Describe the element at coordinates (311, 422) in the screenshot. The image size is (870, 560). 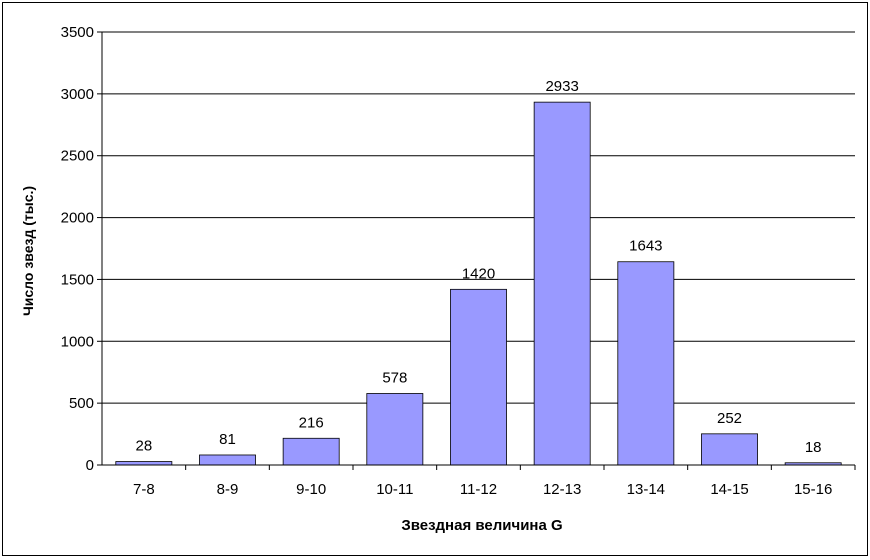
I see `data-label: 216` at that location.